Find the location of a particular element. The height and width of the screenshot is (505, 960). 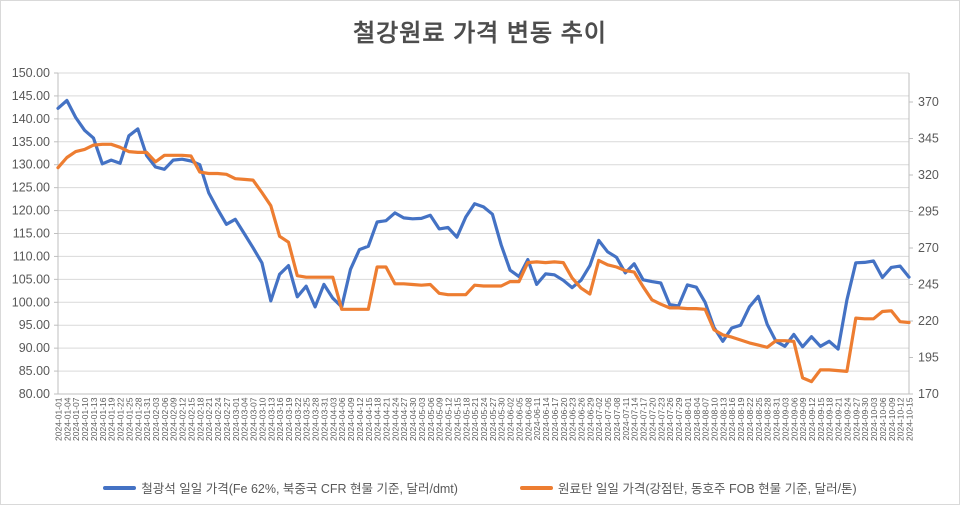

right-axis-label: 220 is located at coordinates (928, 321).